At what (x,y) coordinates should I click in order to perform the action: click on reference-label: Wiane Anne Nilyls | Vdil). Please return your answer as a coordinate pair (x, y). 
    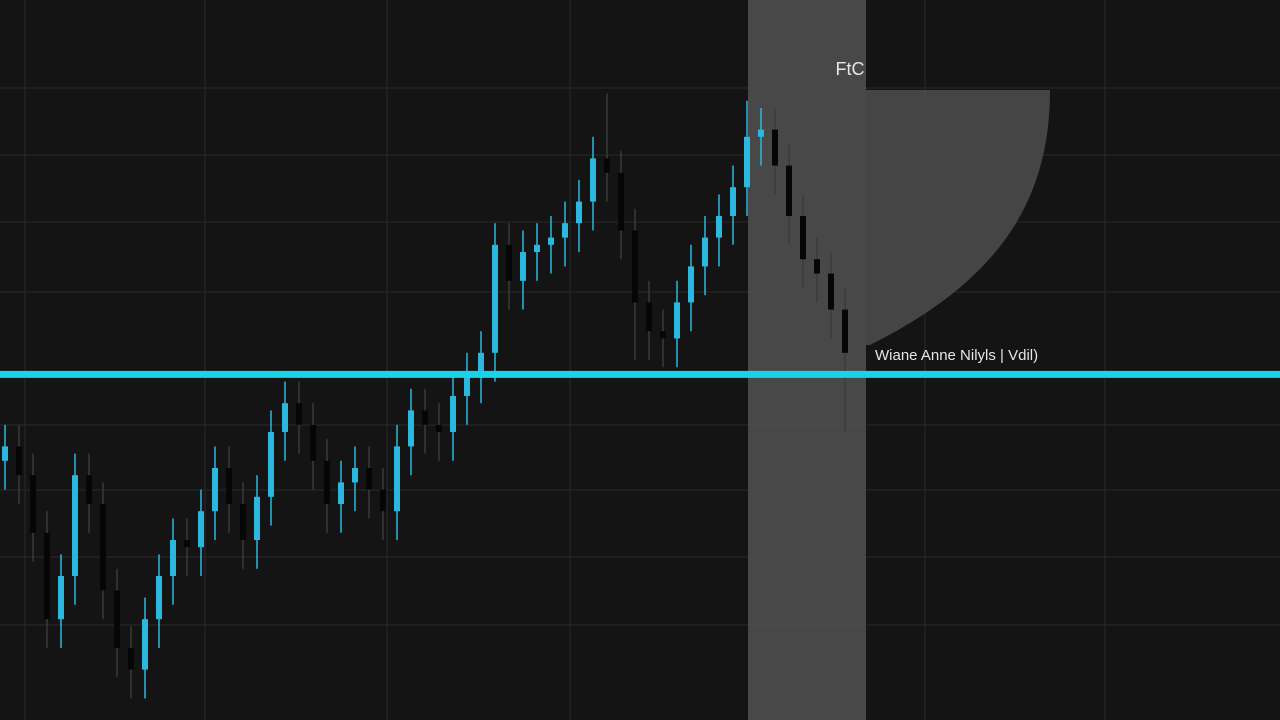
    Looking at the image, I should click on (956, 355).